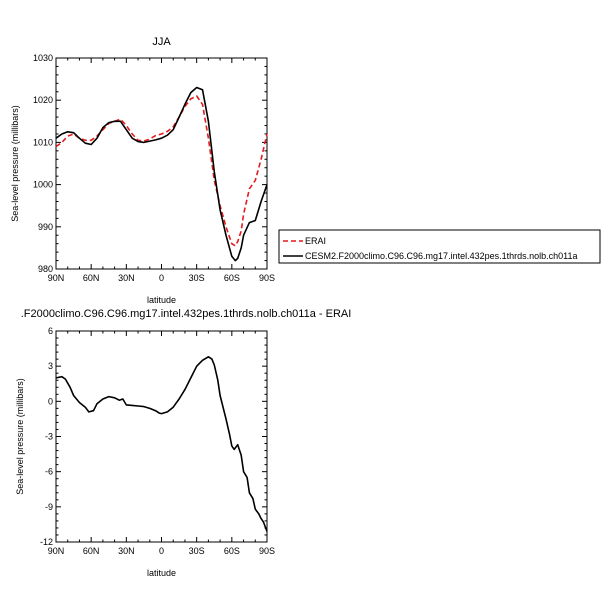  I want to click on bottom-y-axis-label: Sea-level pressure (millibars), so click(20, 436).